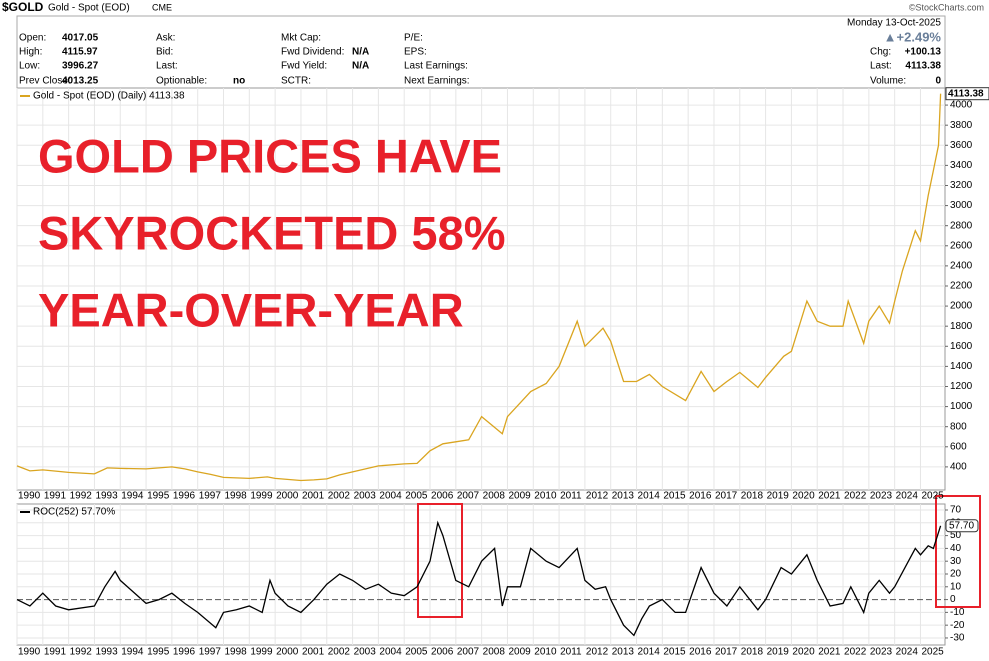  What do you see at coordinates (961, 165) in the screenshot?
I see `y-tick-label: 3400` at bounding box center [961, 165].